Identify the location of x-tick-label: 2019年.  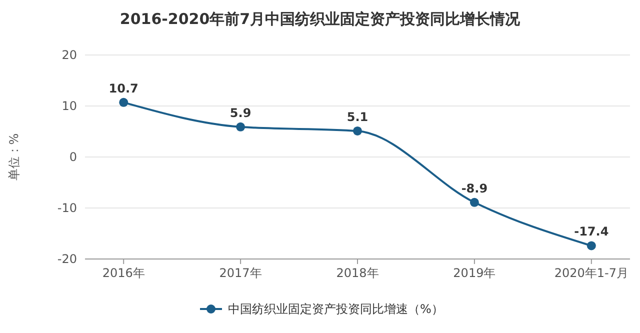
(474, 273).